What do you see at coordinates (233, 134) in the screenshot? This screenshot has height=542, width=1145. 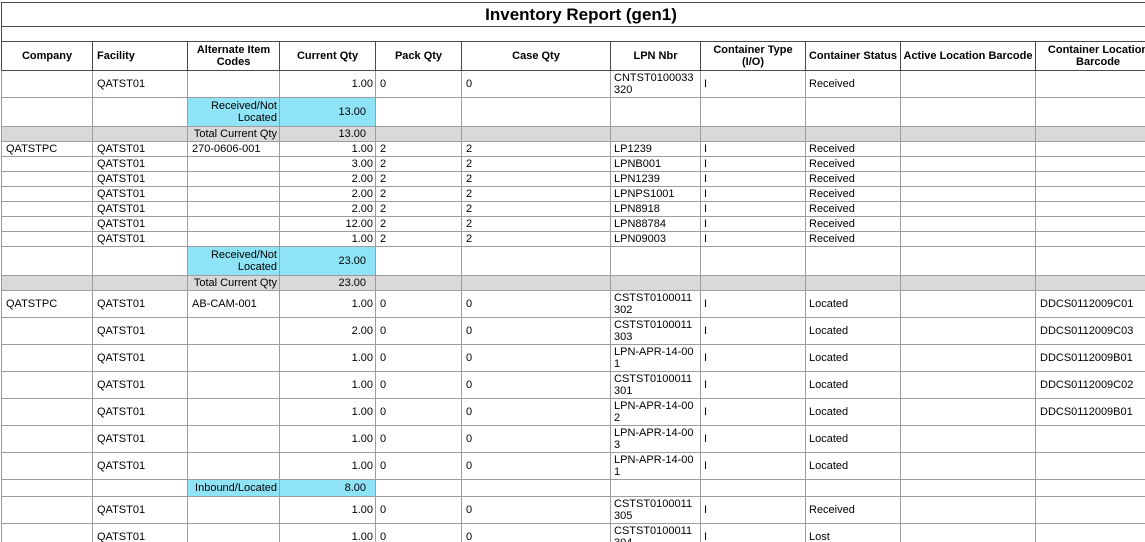 I see `total-label: Total Current Qty` at bounding box center [233, 134].